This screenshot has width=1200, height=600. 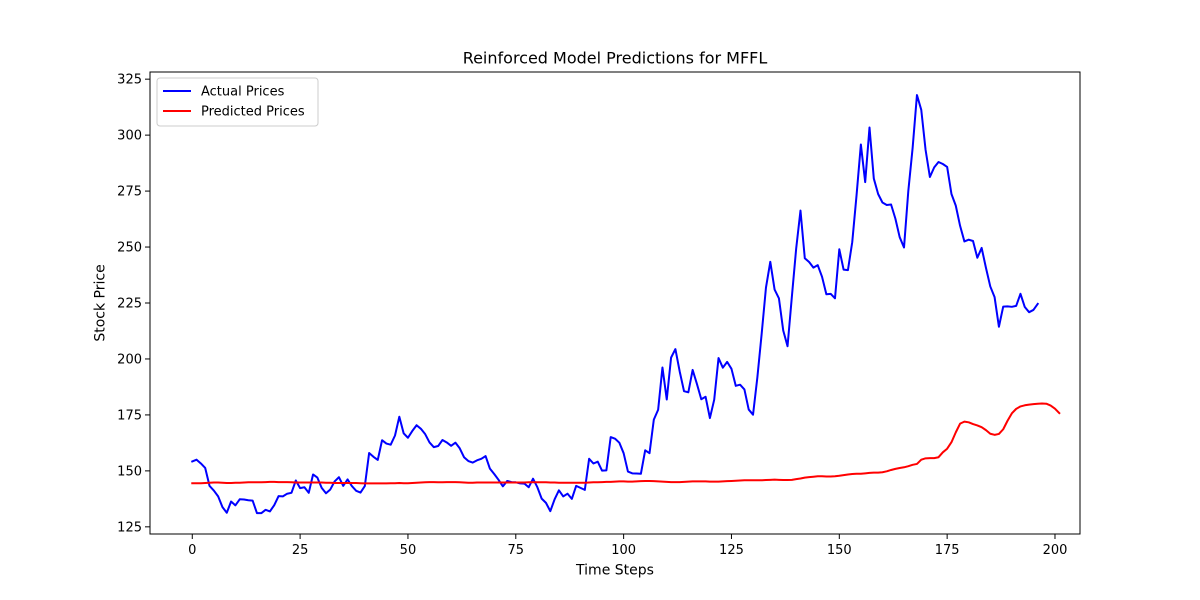 What do you see at coordinates (408, 550) in the screenshot?
I see `x-tick-label: 50` at bounding box center [408, 550].